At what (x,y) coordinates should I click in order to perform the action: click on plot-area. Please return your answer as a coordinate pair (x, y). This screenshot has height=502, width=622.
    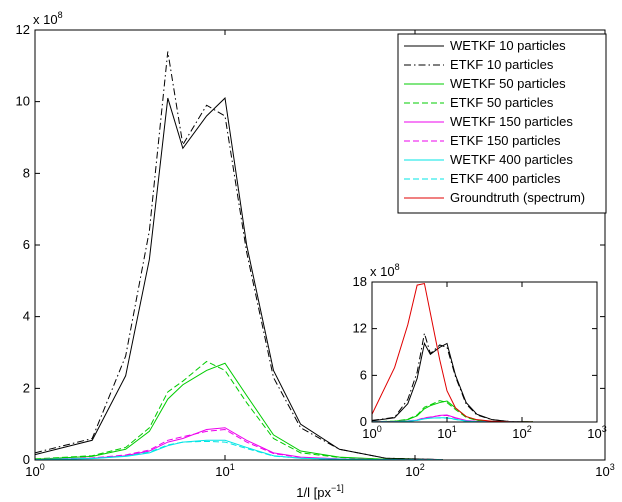
    Looking at the image, I should click on (484, 352).